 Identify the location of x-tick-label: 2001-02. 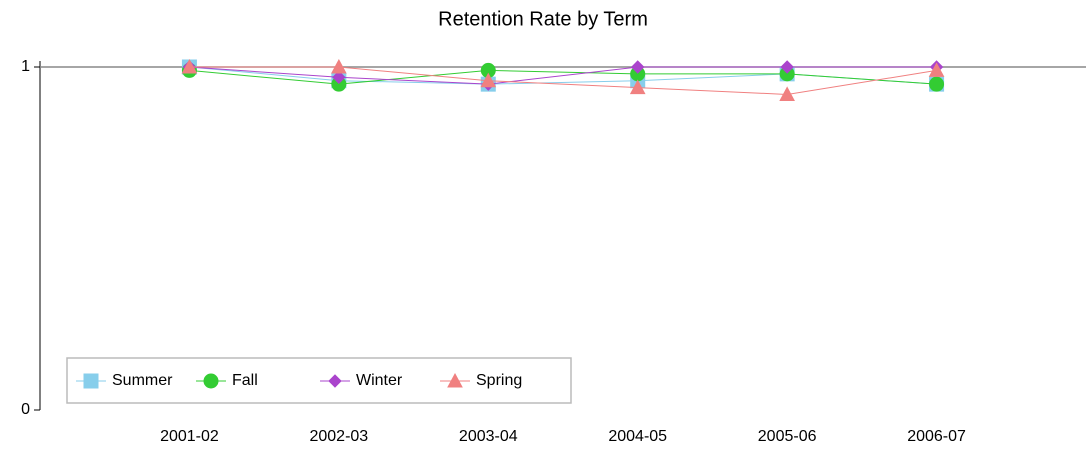
(189, 436).